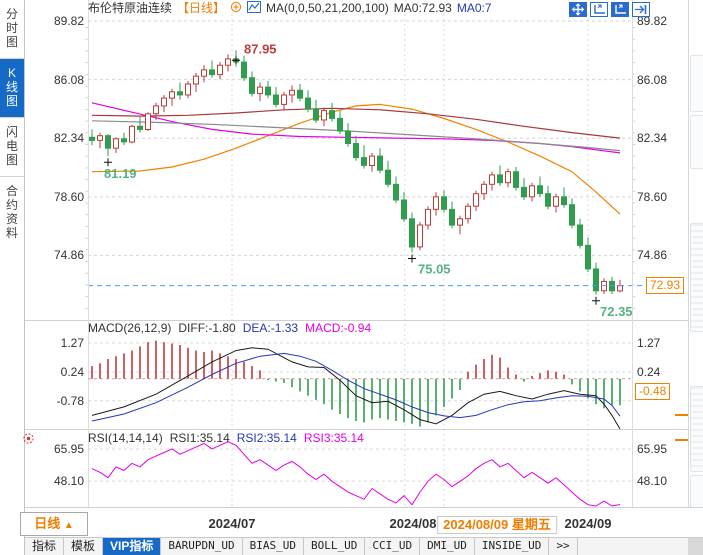 The height and width of the screenshot is (555, 703). What do you see at coordinates (70, 400) in the screenshot?
I see `macd-tick-left: -0.78` at bounding box center [70, 400].